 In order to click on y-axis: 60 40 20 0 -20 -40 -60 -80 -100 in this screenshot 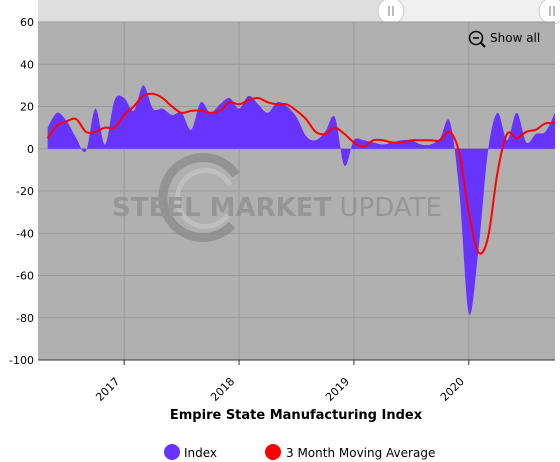, I will do `click(21, 191)`.